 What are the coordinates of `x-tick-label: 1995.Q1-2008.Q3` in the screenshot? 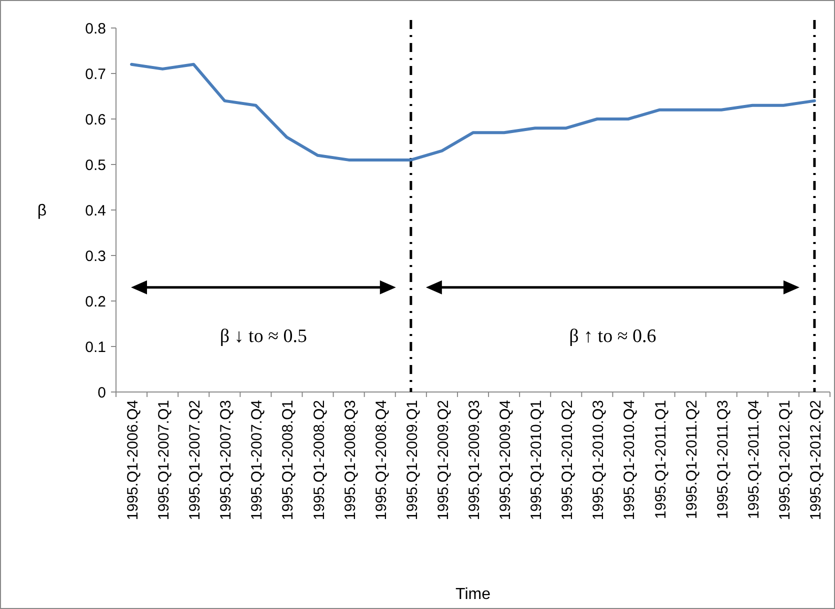 It's located at (350, 460).